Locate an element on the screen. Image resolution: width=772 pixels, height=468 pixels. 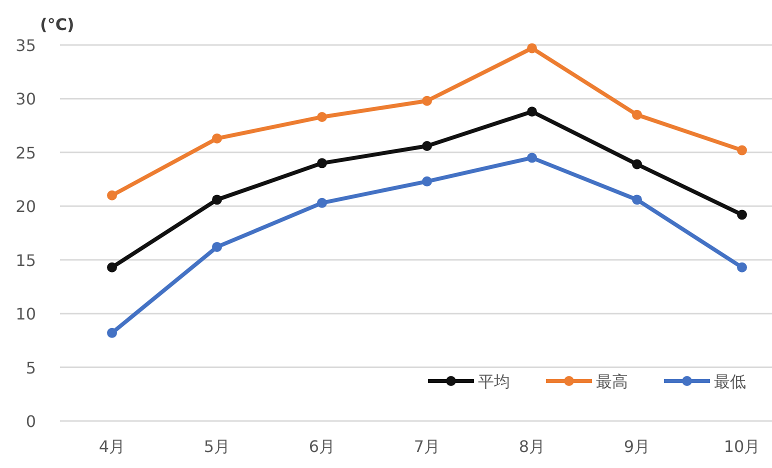
y-tick-label: 35 is located at coordinates (26, 45).